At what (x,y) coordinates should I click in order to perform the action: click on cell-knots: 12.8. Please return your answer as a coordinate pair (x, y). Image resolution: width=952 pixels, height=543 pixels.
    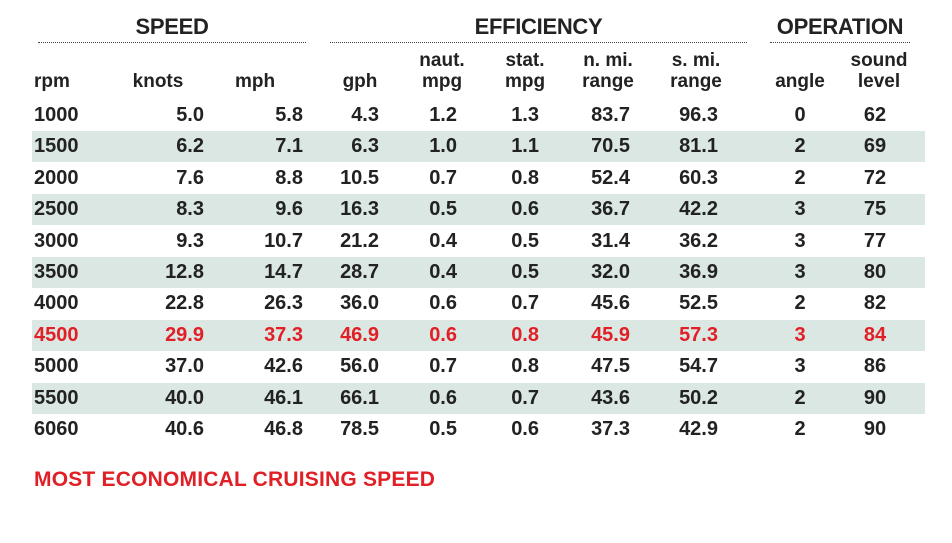
    Looking at the image, I should click on (184, 272).